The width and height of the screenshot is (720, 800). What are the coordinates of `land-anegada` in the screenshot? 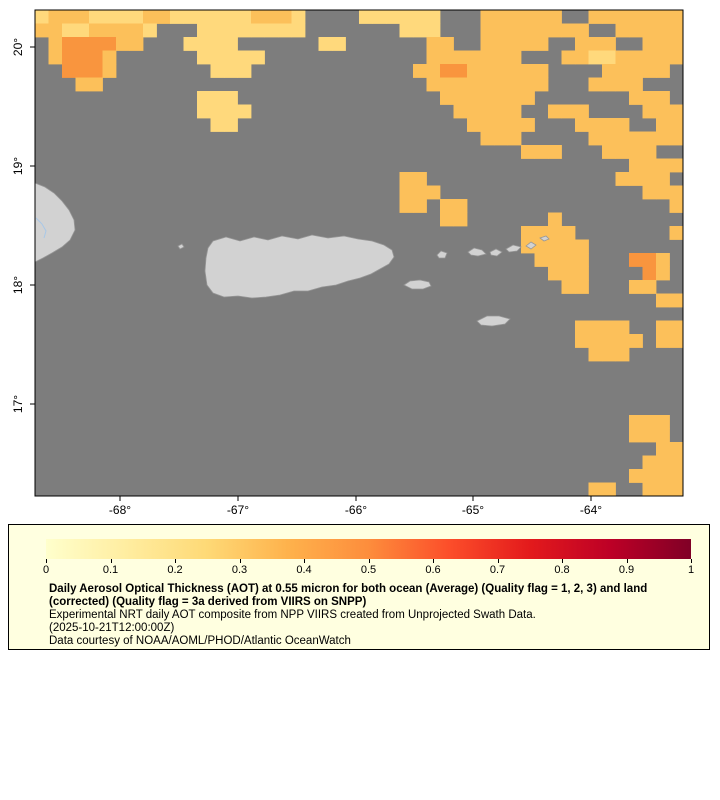 It's located at (544, 238).